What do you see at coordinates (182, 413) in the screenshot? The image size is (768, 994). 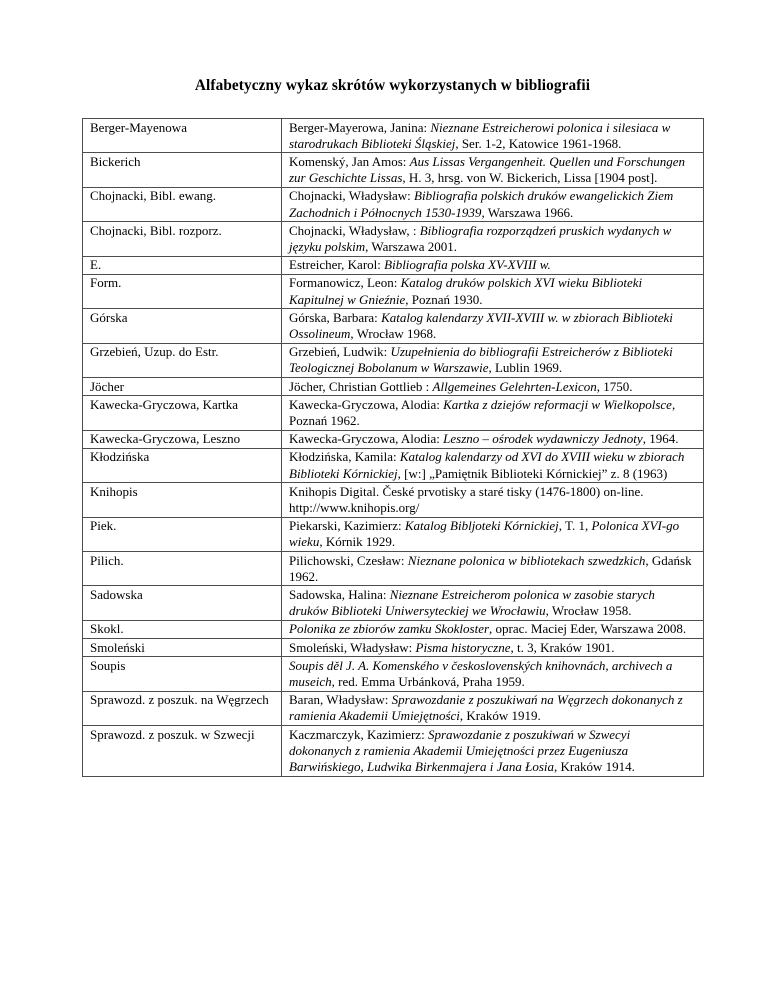 I see `abbreviation-cell: Kawecka-Gryczowa, Kartka` at bounding box center [182, 413].